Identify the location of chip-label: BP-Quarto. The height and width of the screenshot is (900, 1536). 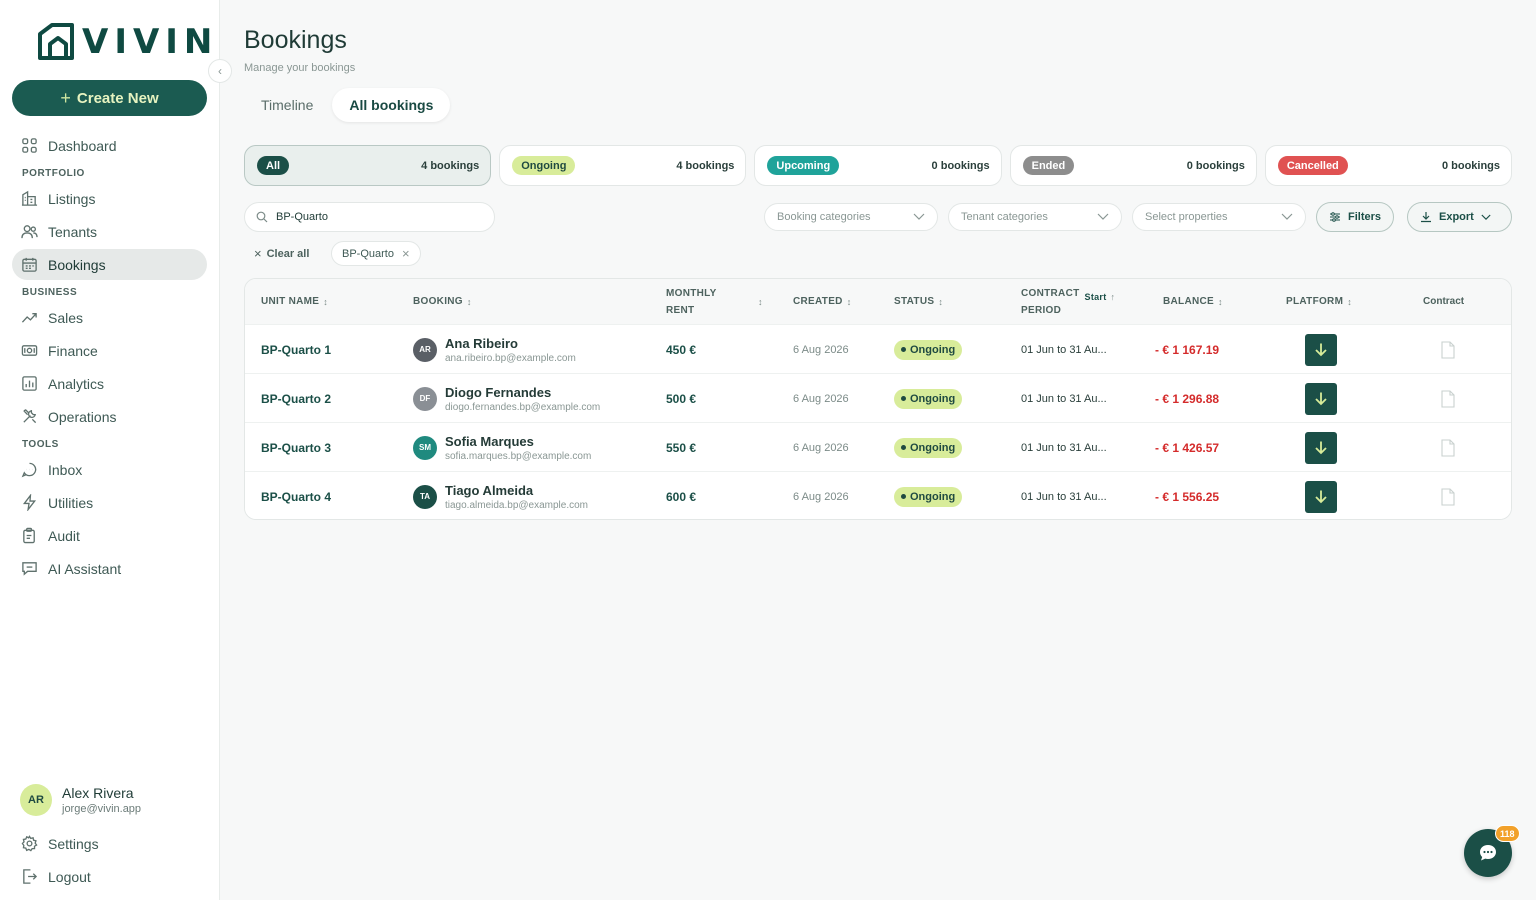
(368, 253).